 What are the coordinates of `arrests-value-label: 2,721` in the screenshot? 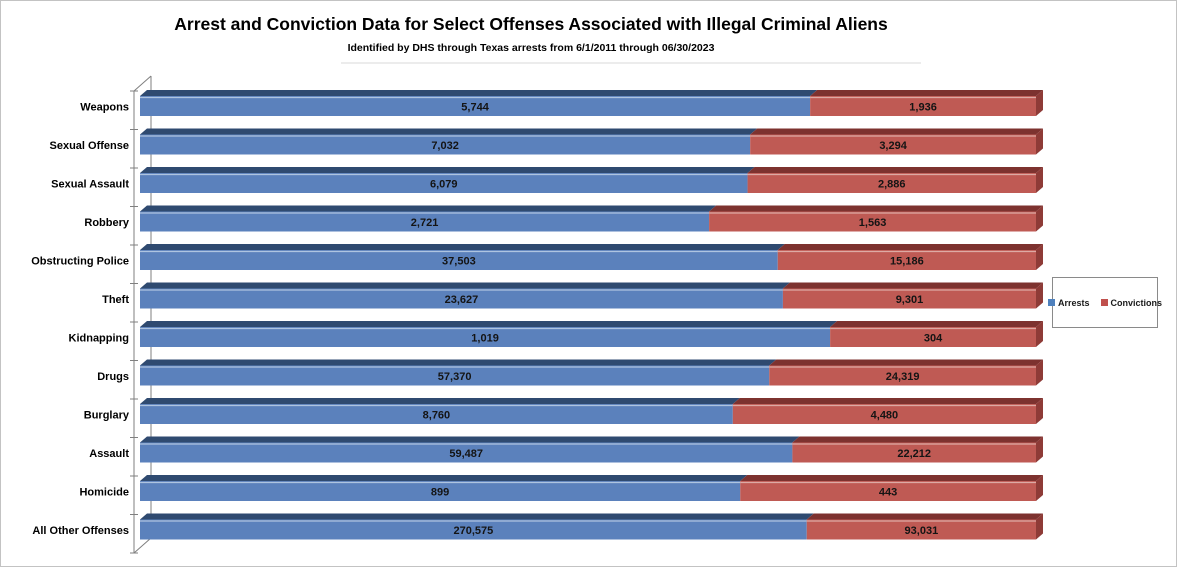 It's located at (425, 223).